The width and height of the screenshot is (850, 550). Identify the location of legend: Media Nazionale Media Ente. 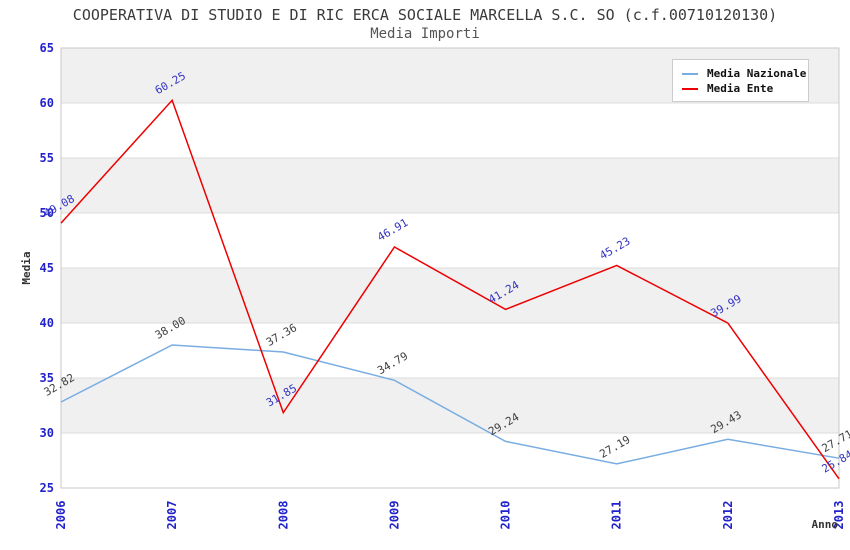
(740, 80).